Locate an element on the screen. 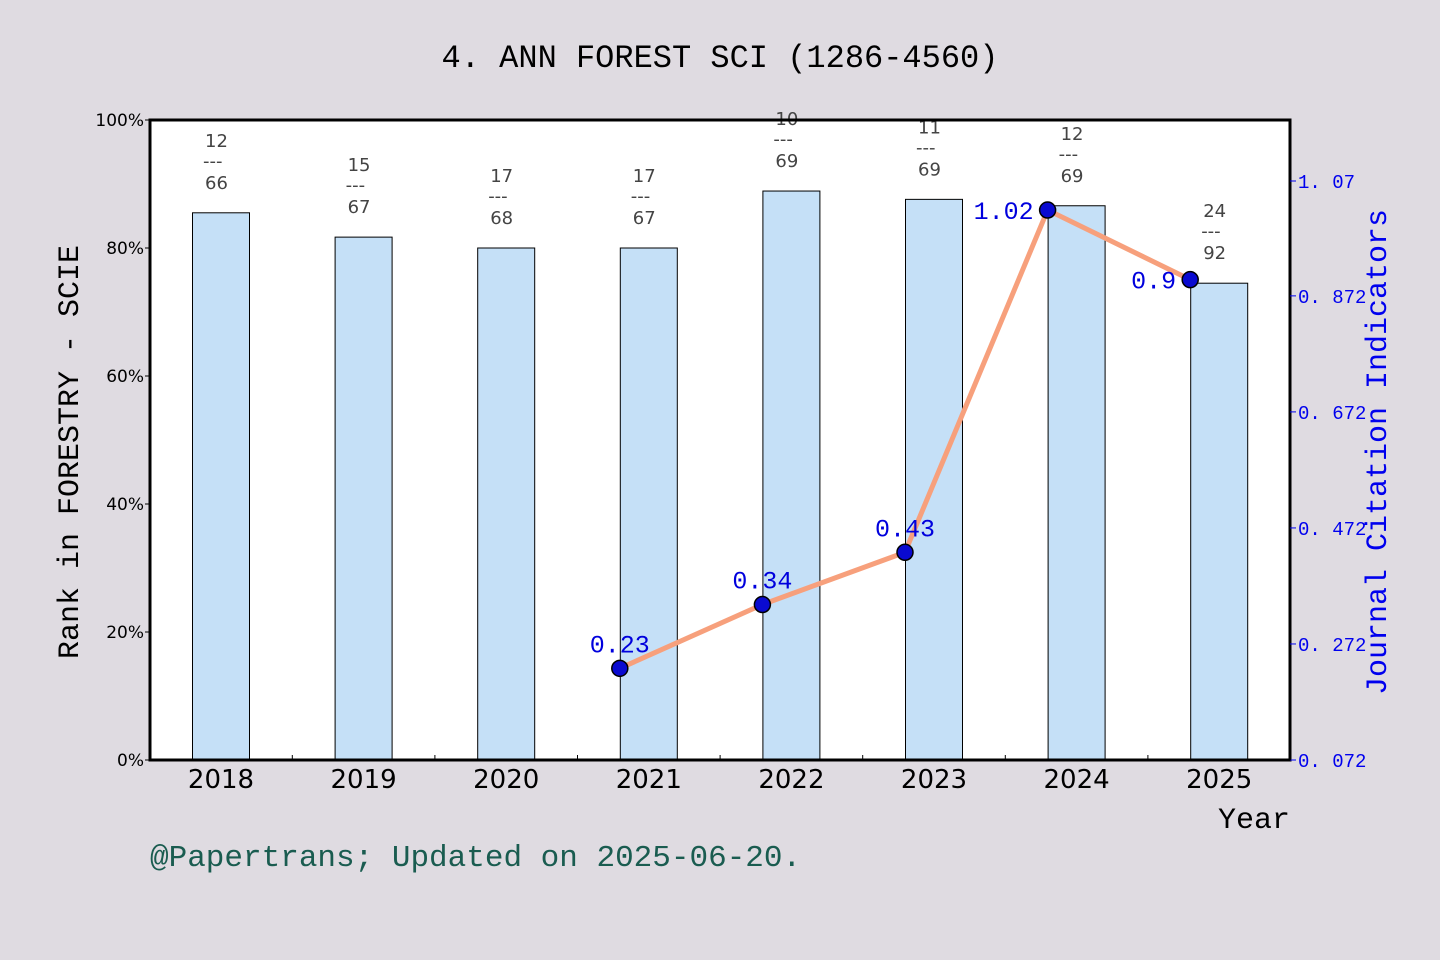 This screenshot has height=960, width=1440. x-axis-label: Year is located at coordinates (1254, 821).